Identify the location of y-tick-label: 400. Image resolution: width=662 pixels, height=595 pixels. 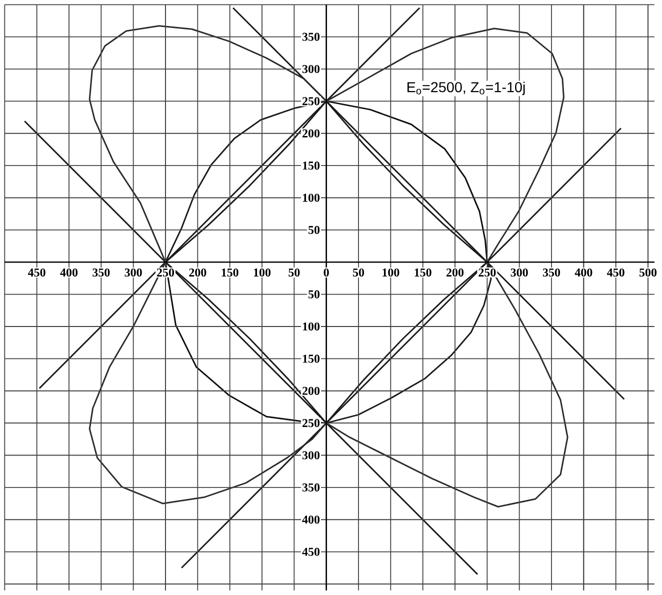
(311, 520).